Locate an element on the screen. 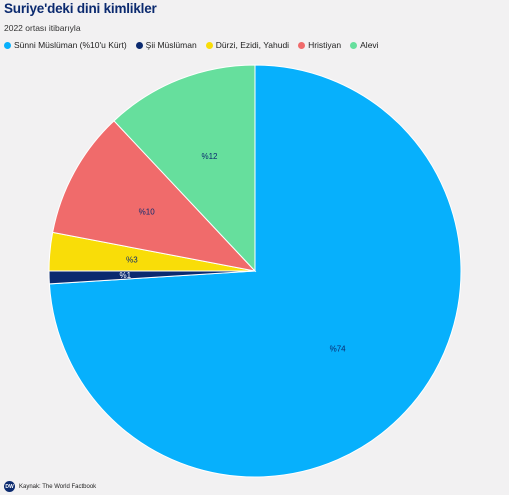  footer: DW Kaynak: The World Factbook is located at coordinates (50, 486).